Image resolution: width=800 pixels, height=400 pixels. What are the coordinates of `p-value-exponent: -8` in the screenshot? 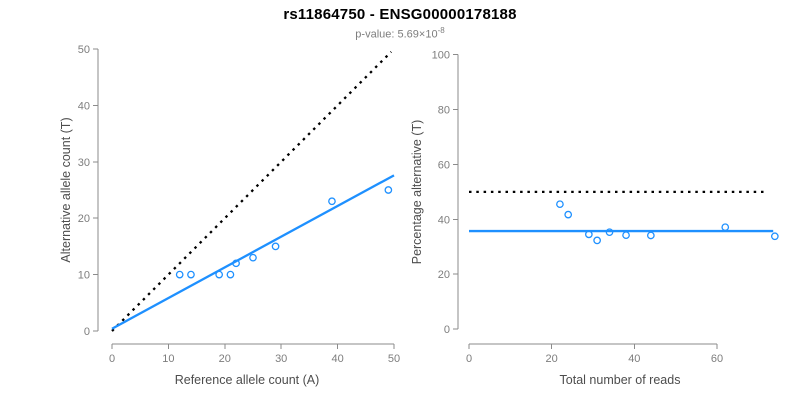 It's located at (441, 30).